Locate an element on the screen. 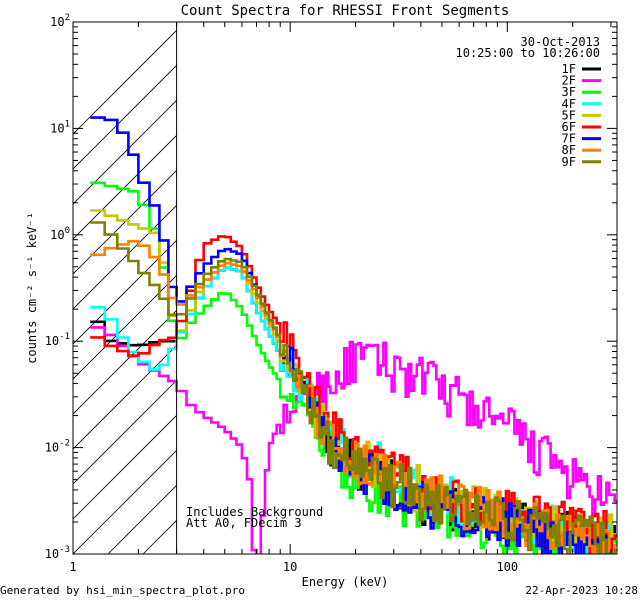 The width and height of the screenshot is (640, 600). legend-label-8F: 8F is located at coordinates (569, 150).